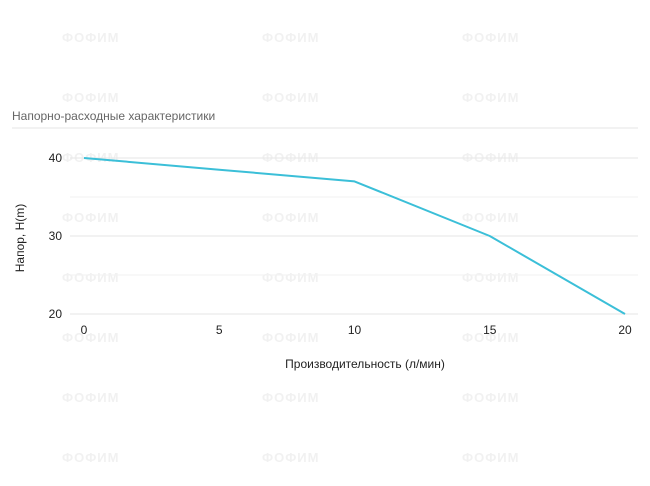 Image resolution: width=650 pixels, height=486 pixels. Describe the element at coordinates (20, 238) in the screenshot. I see `y-axis-label: Напор, H(m)` at that location.